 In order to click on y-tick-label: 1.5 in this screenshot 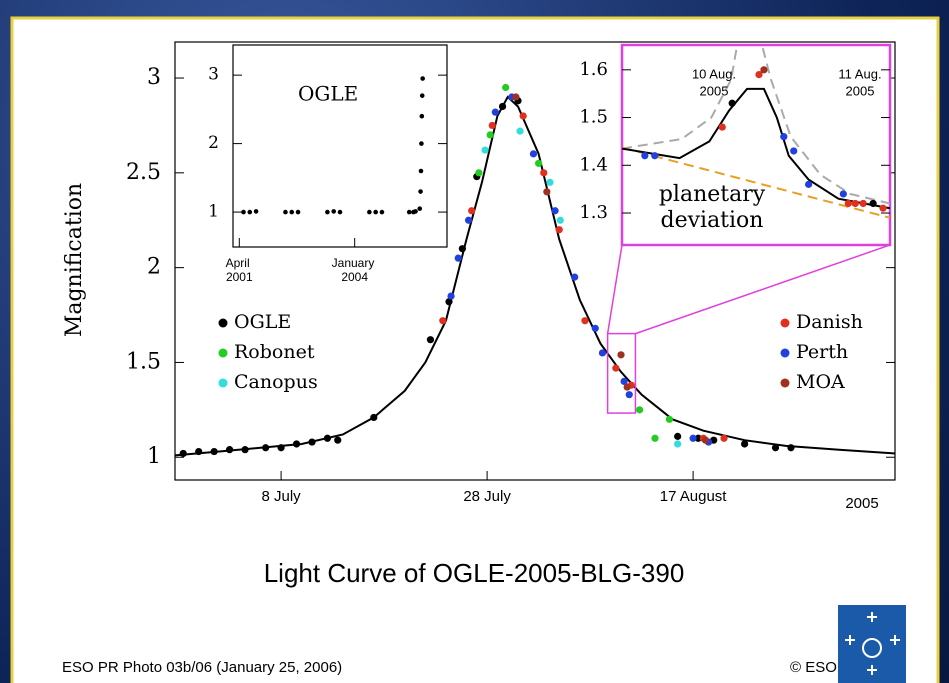, I will do `click(593, 117)`.